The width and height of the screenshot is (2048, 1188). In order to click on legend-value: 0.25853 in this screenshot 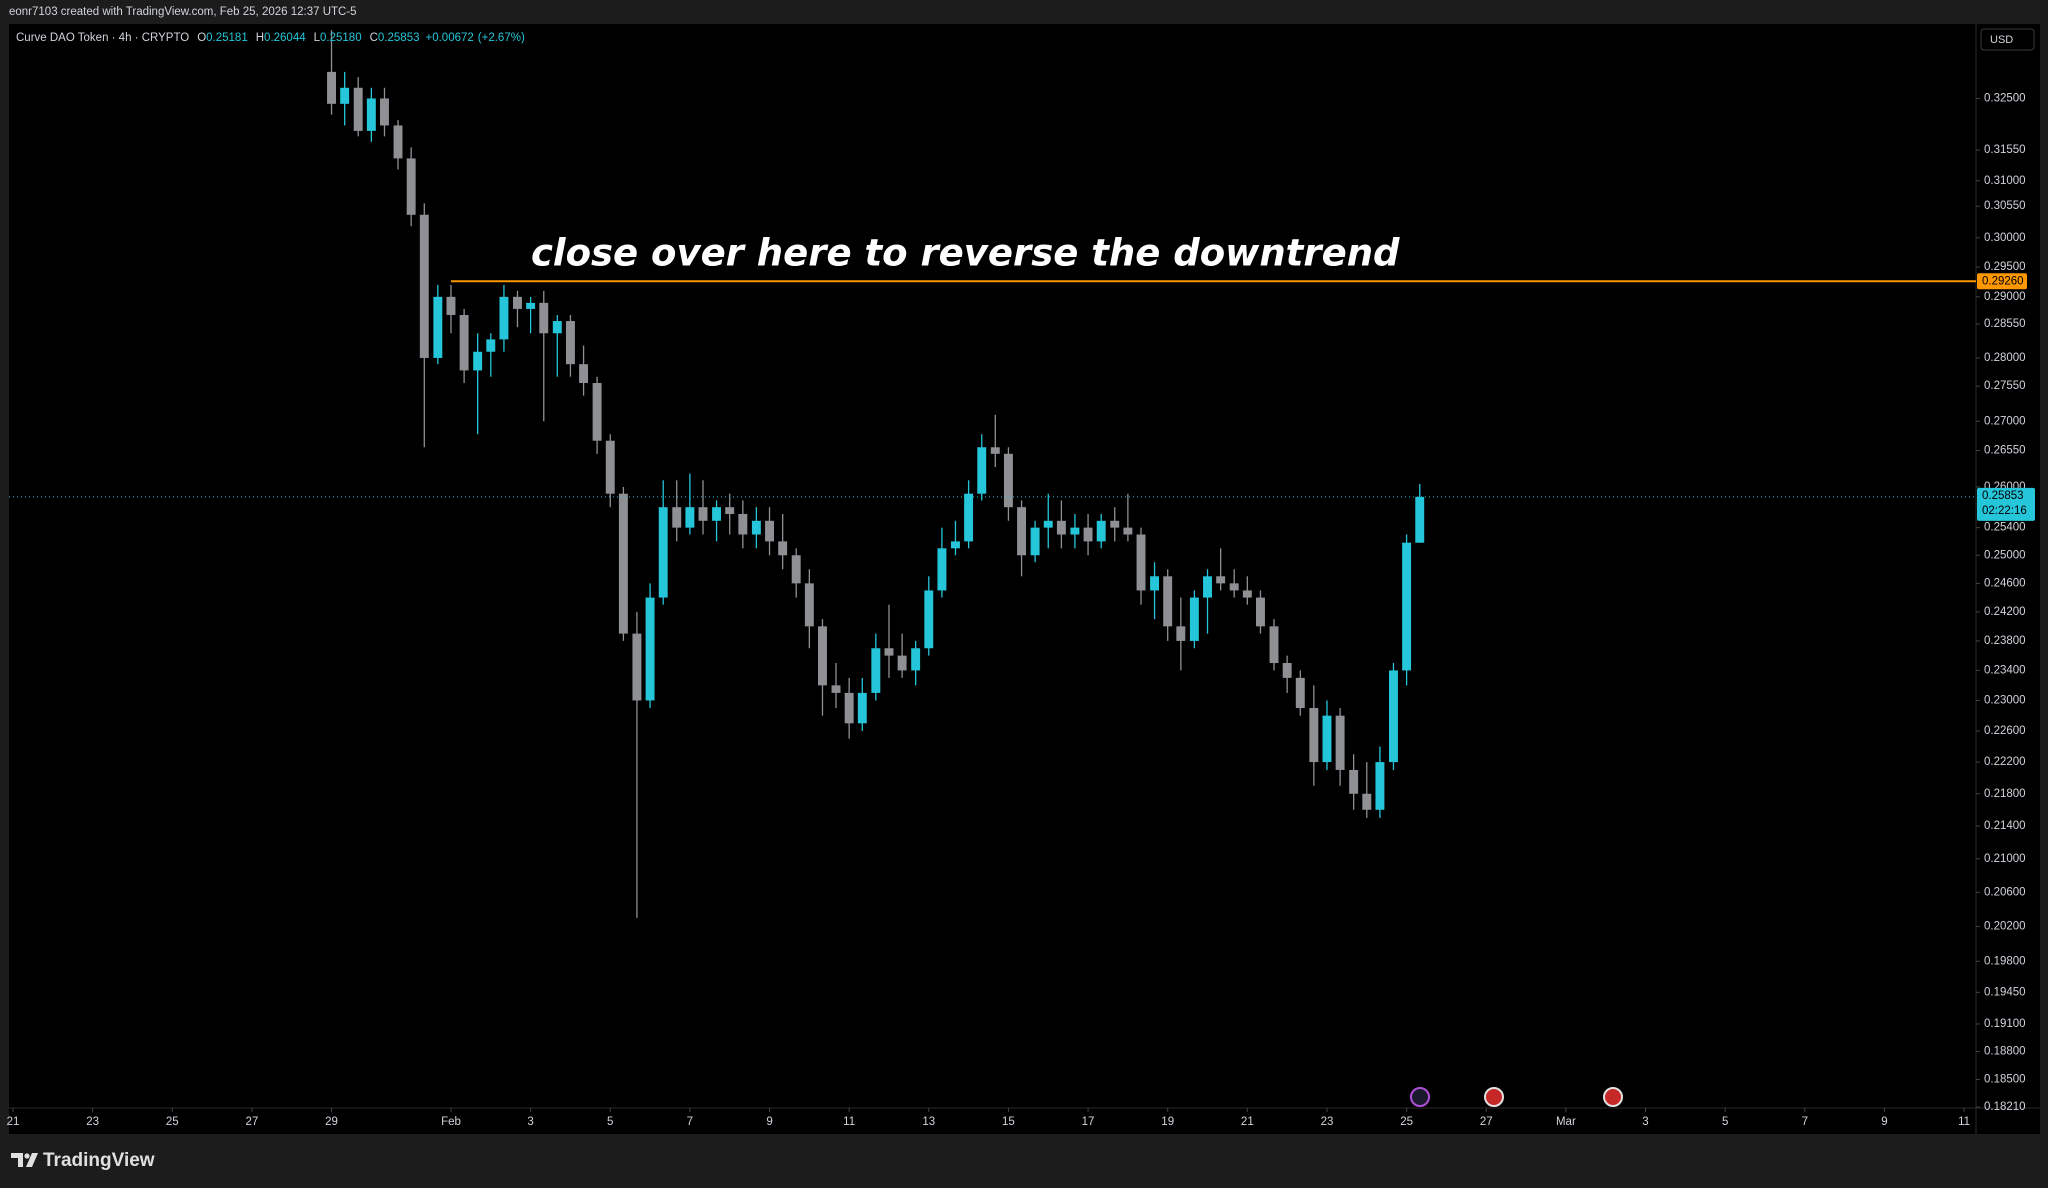, I will do `click(399, 38)`.